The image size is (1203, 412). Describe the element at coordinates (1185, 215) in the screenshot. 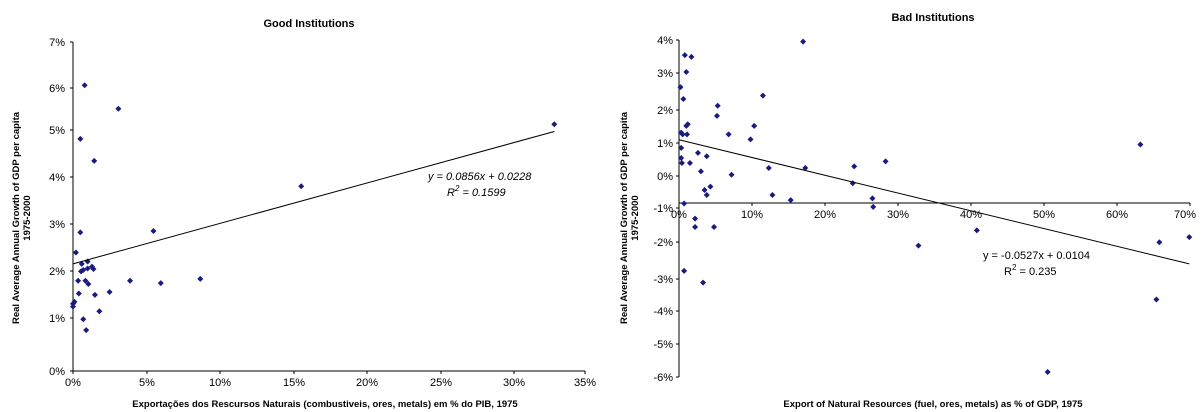

I see `x-tick-label: 70%` at that location.